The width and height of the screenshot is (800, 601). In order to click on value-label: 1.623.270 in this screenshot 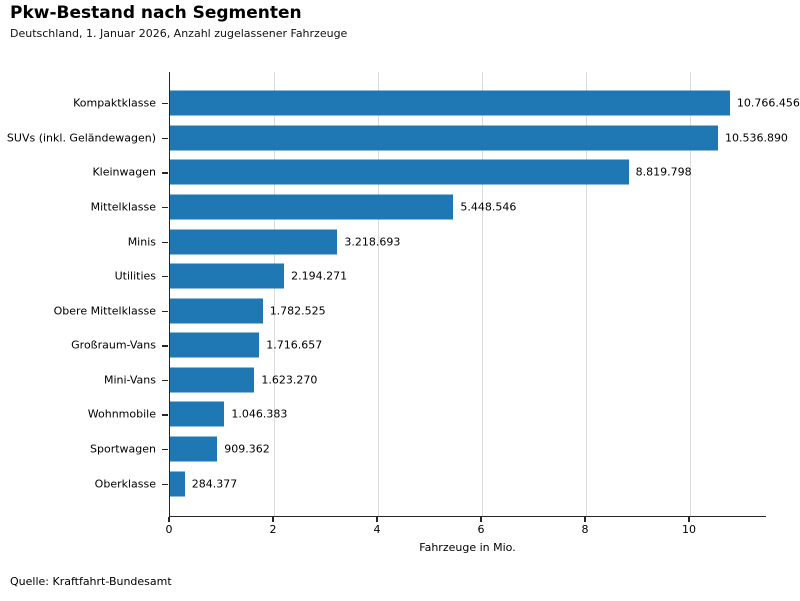, I will do `click(289, 380)`.